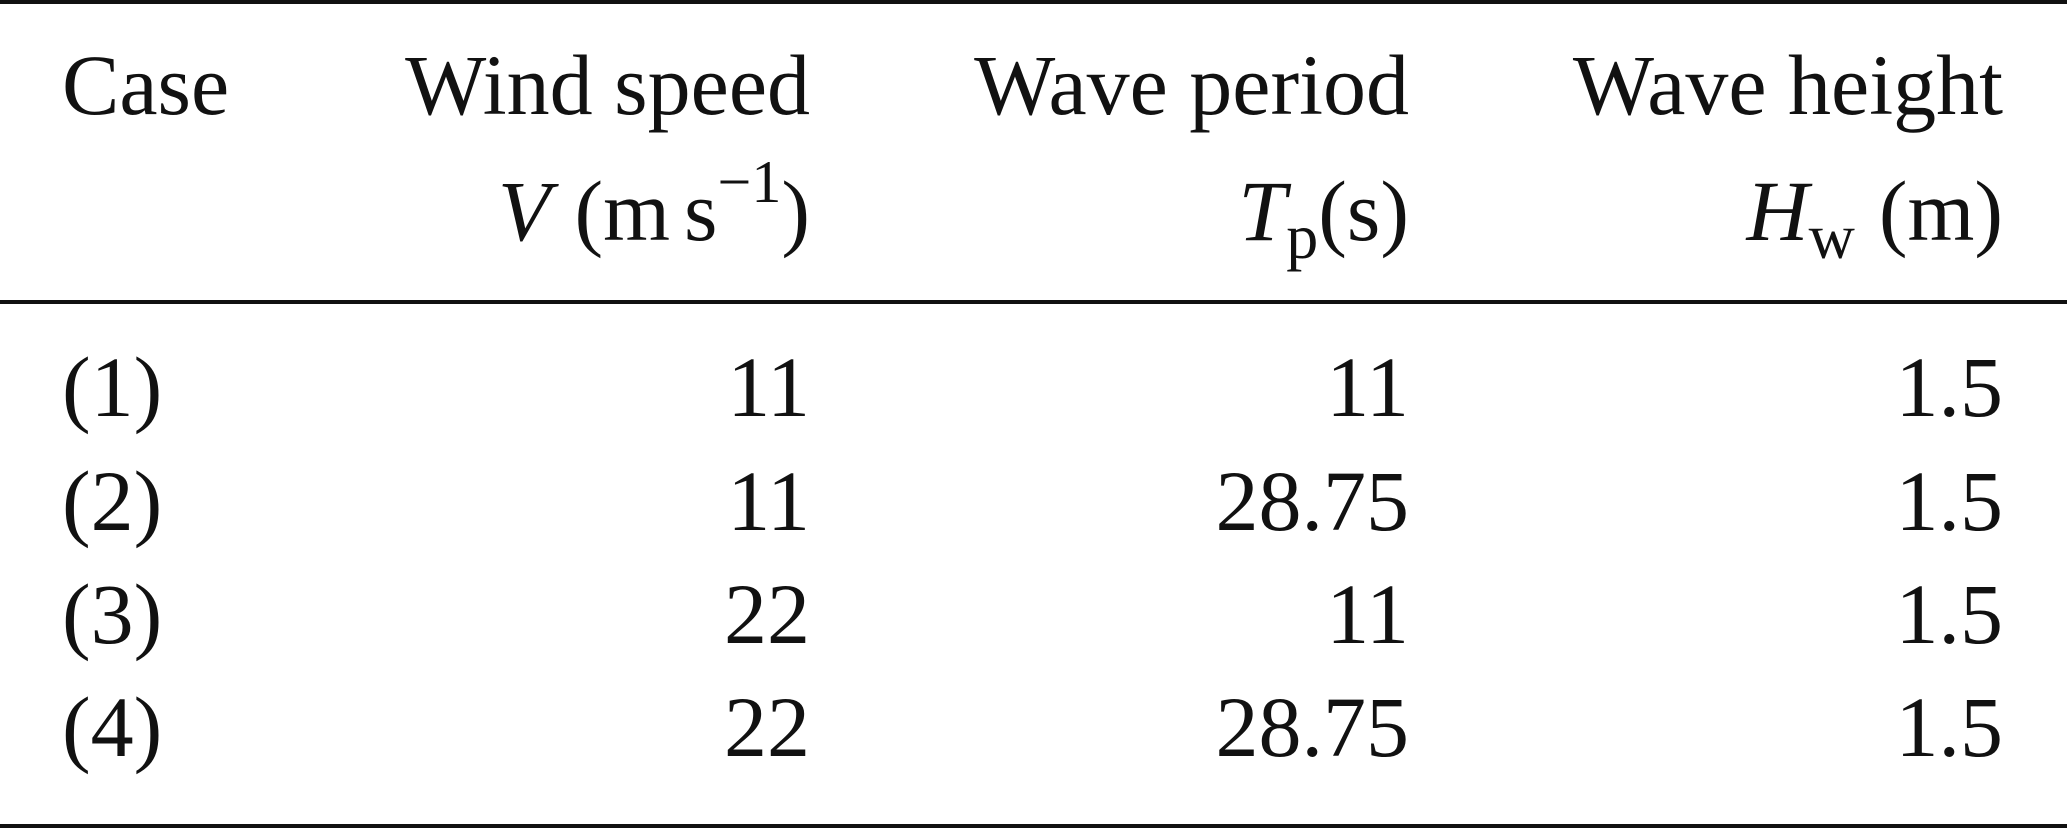 The image size is (2067, 829). What do you see at coordinates (701, 211) in the screenshot?
I see `wind-speed-unit-s: s` at bounding box center [701, 211].